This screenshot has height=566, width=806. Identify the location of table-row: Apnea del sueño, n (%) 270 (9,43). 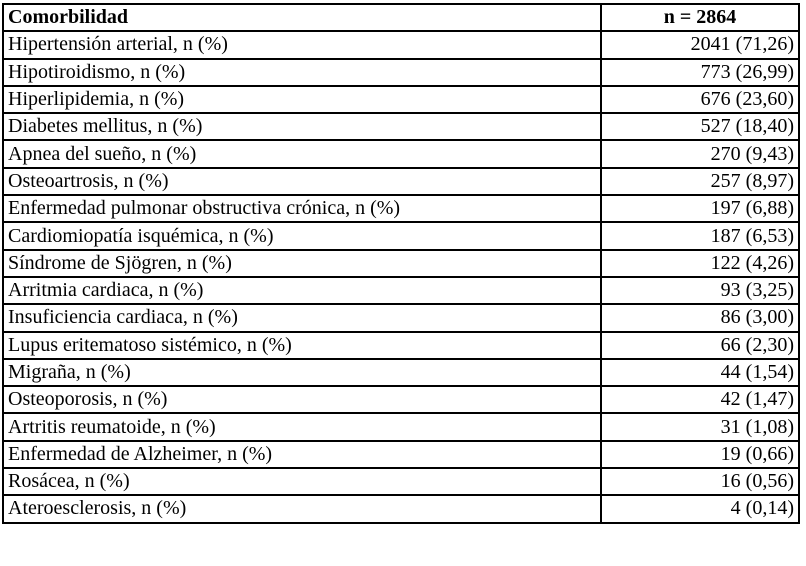
(401, 154).